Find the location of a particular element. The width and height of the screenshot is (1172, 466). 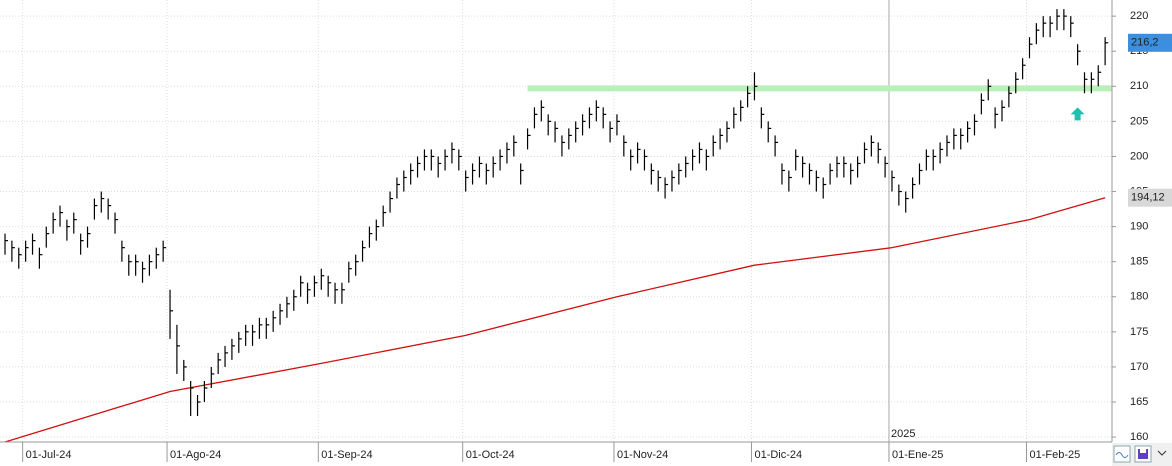

save-icon is located at coordinates (1143, 454).